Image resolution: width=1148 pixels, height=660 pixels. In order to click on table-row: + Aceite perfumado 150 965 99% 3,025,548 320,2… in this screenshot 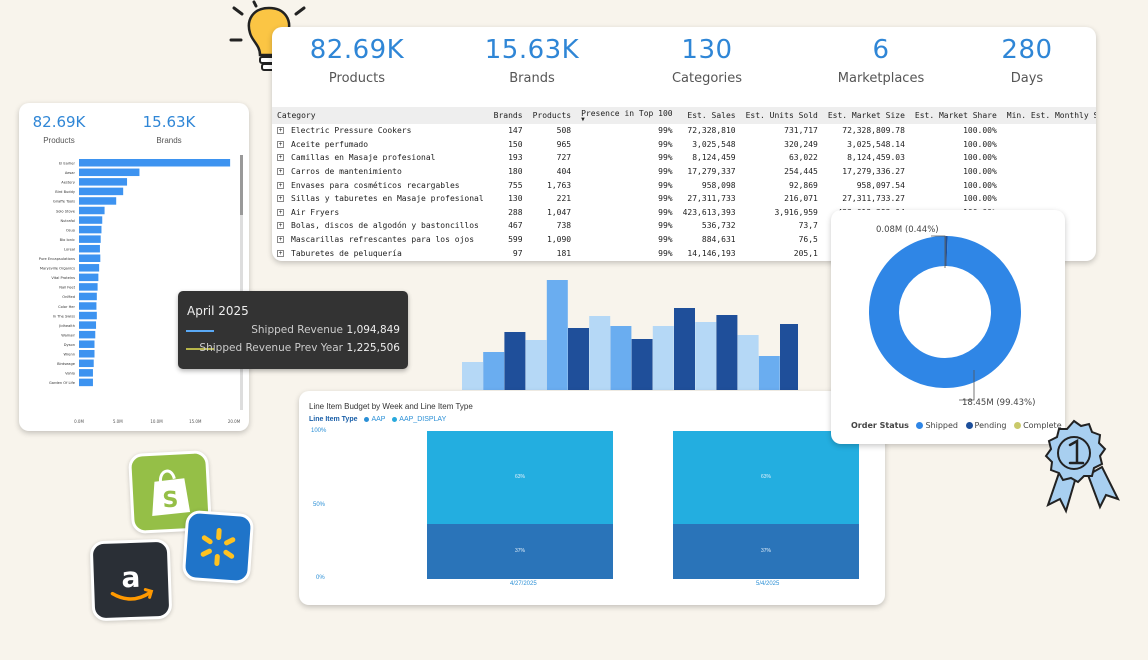, I will do `click(684, 145)`.